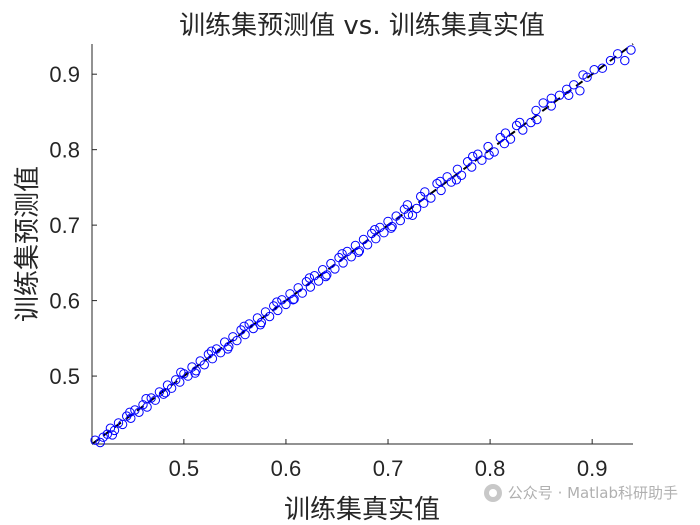 The width and height of the screenshot is (700, 525). What do you see at coordinates (490, 468) in the screenshot?
I see `x-tick-label: 0.8` at bounding box center [490, 468].